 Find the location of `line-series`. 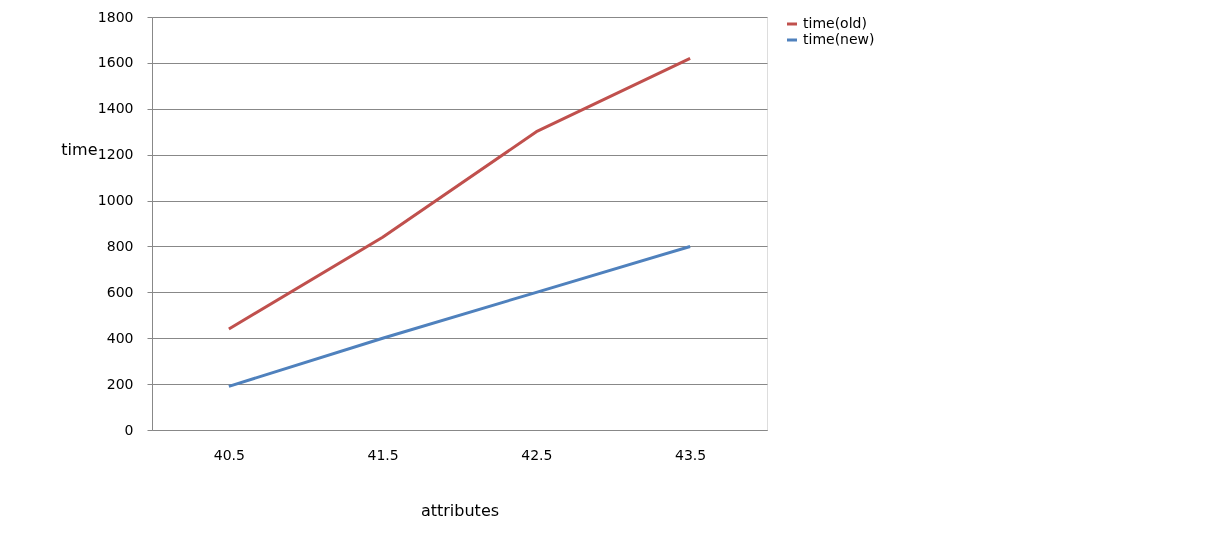

line-series is located at coordinates (459, 316).